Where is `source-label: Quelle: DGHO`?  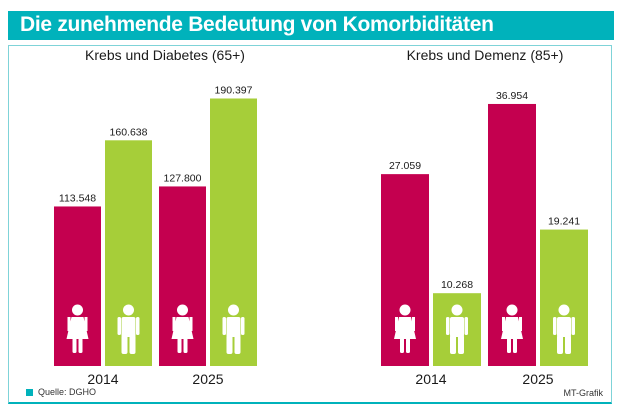
source-label: Quelle: DGHO is located at coordinates (67, 392).